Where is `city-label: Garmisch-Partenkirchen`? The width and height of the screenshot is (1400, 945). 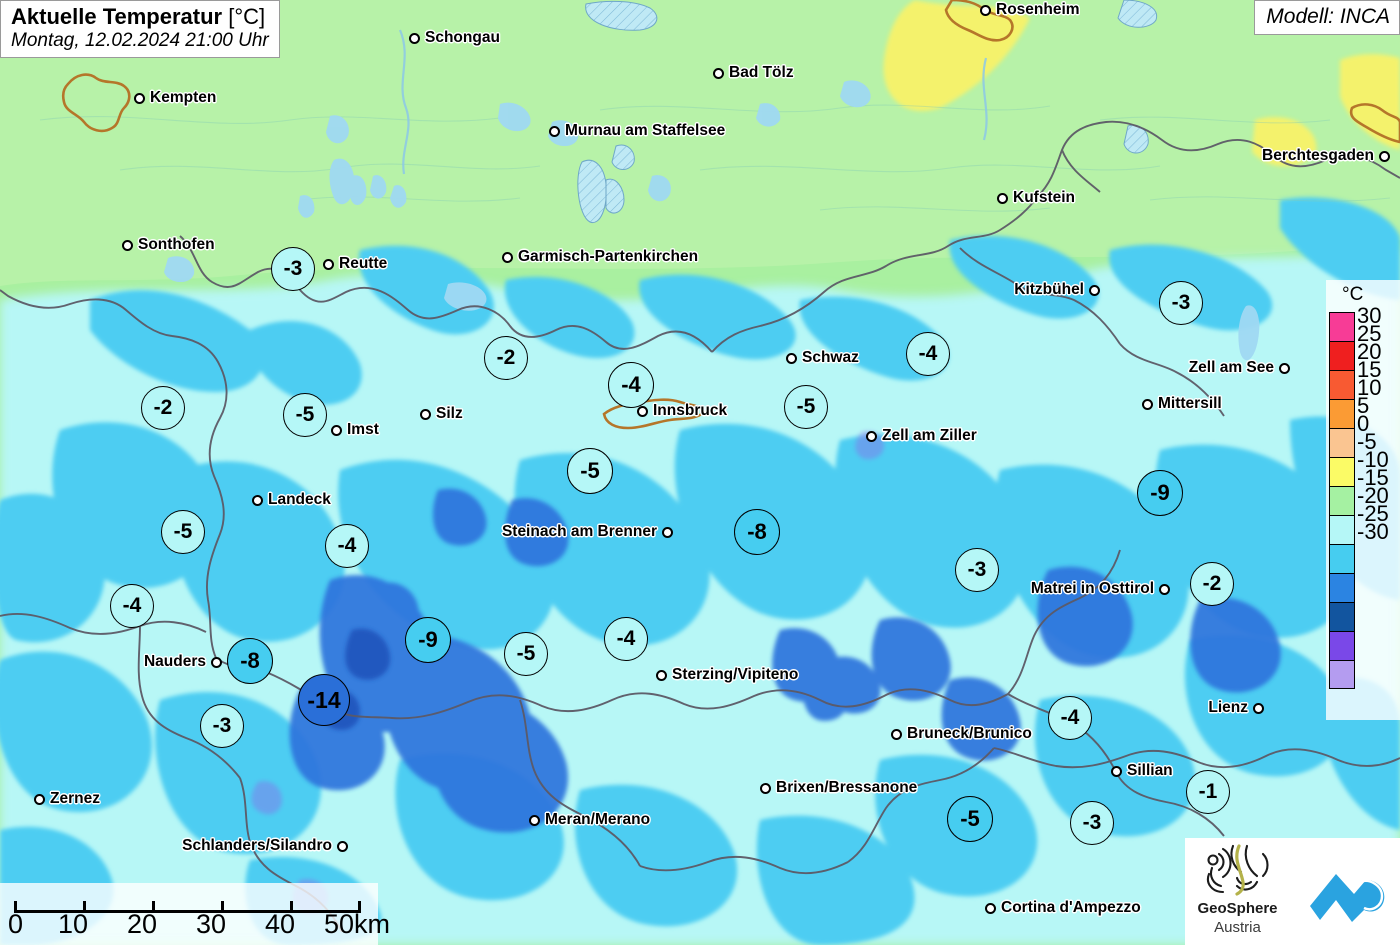
city-label: Garmisch-Partenkirchen is located at coordinates (608, 256).